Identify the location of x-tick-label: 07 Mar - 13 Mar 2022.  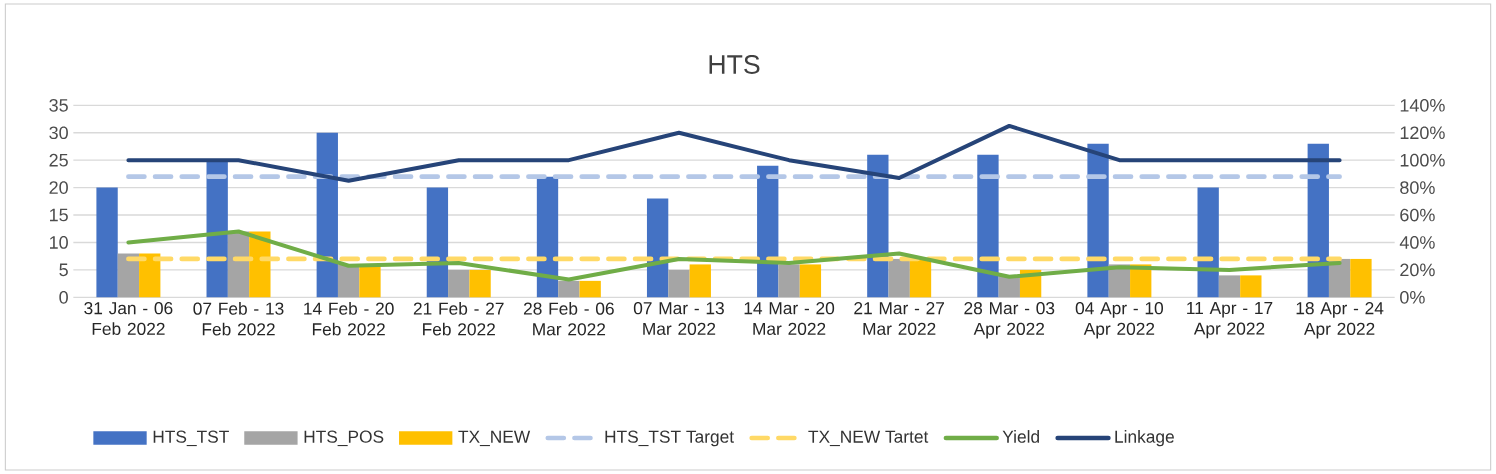
(678, 318).